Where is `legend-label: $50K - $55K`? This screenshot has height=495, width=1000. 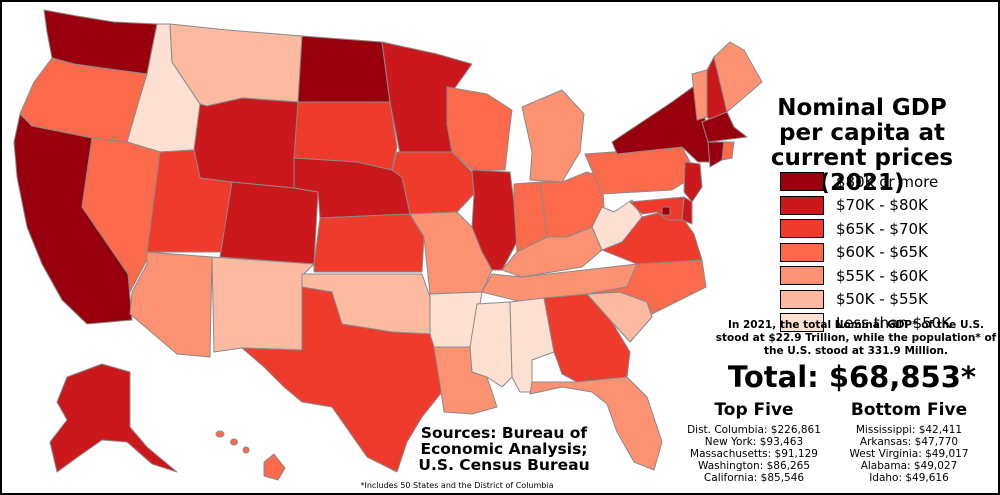
legend-label: $50K - $55K is located at coordinates (882, 299).